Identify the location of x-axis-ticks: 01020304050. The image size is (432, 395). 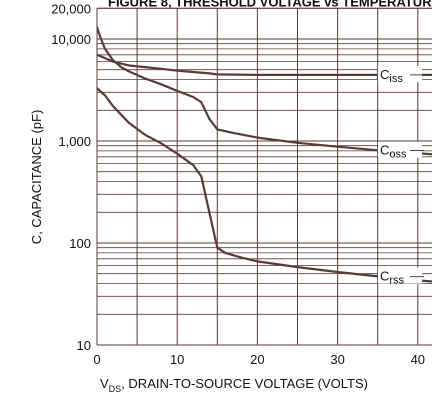
(259, 359).